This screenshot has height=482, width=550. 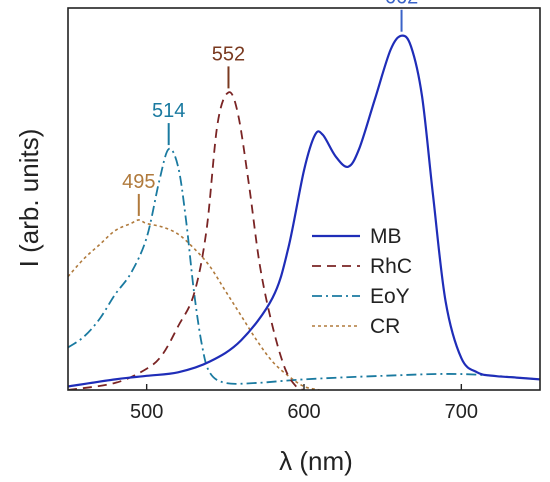 What do you see at coordinates (385, 326) in the screenshot?
I see `legend-label-cr: CR` at bounding box center [385, 326].